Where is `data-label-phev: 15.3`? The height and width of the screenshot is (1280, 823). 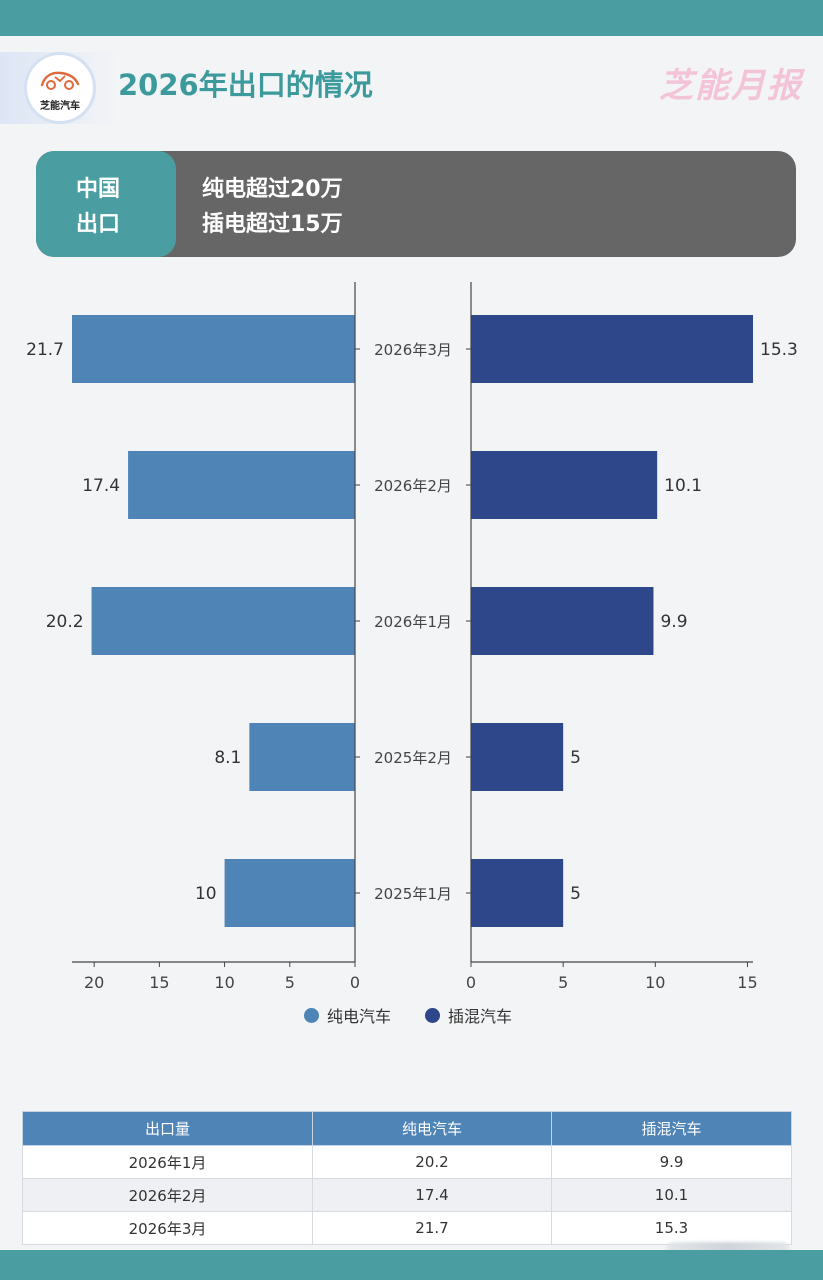
data-label-phev: 15.3 is located at coordinates (779, 350).